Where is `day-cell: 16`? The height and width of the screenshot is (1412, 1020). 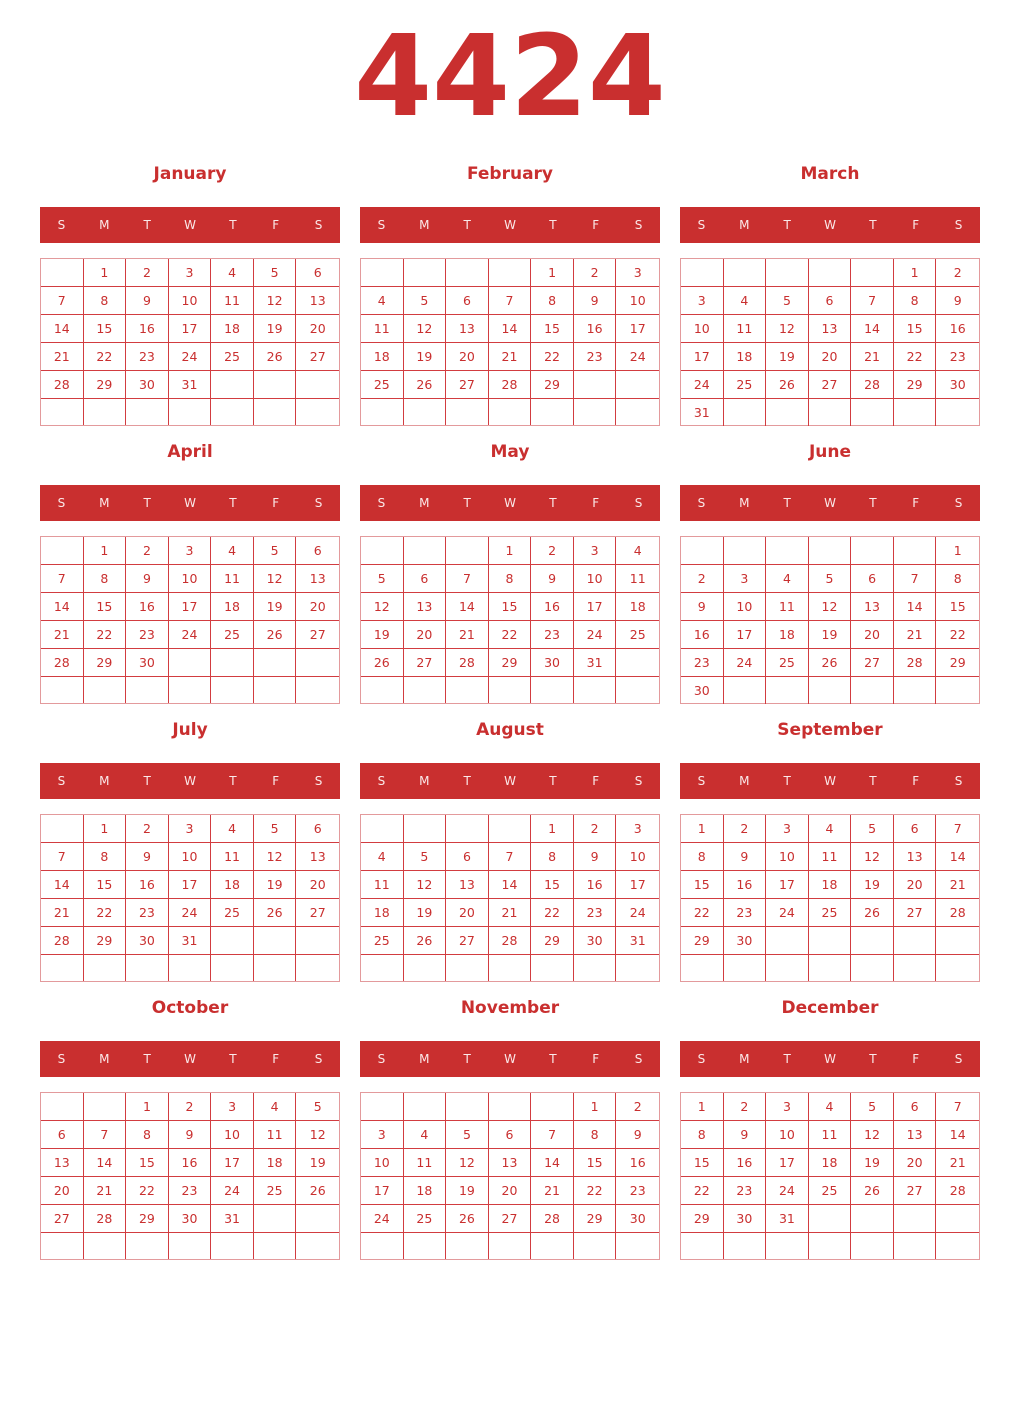
day-cell: 16 is located at coordinates (957, 329).